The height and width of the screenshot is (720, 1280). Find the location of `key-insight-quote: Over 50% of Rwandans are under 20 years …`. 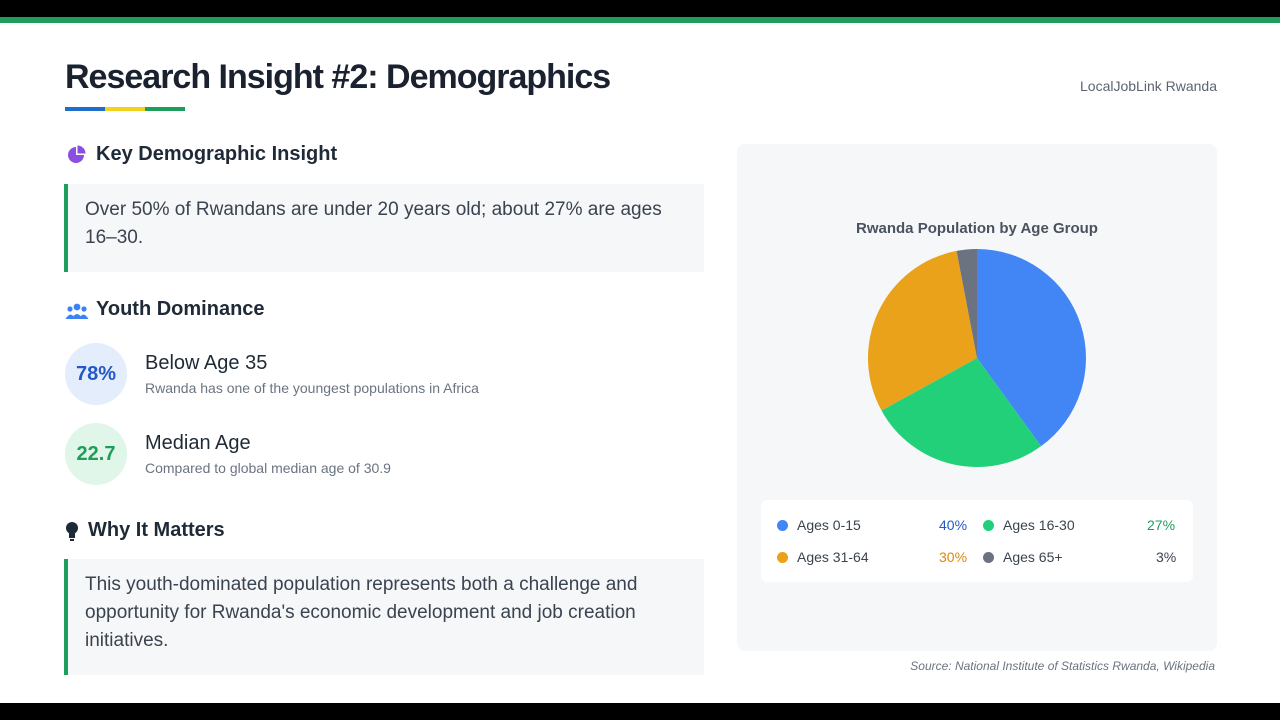

key-insight-quote: Over 50% of Rwandans are under 20 years … is located at coordinates (384, 228).